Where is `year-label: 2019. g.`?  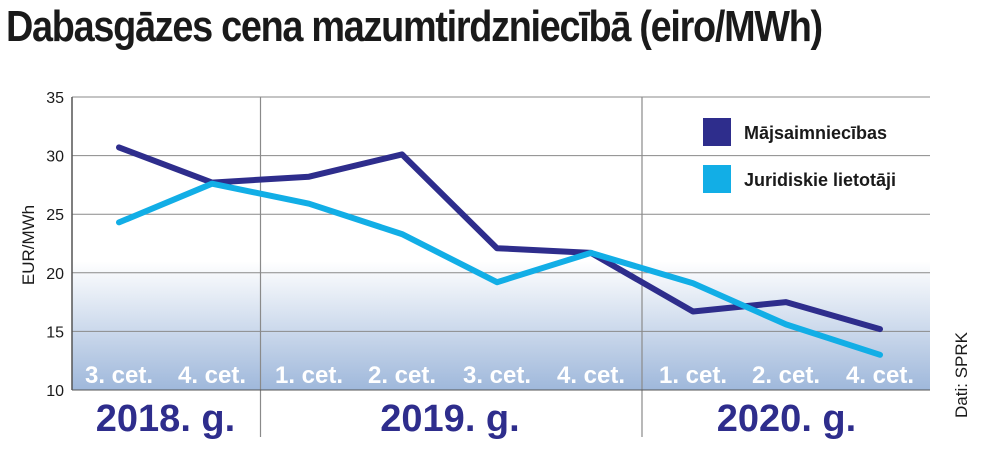 year-label: 2019. g. is located at coordinates (449, 419).